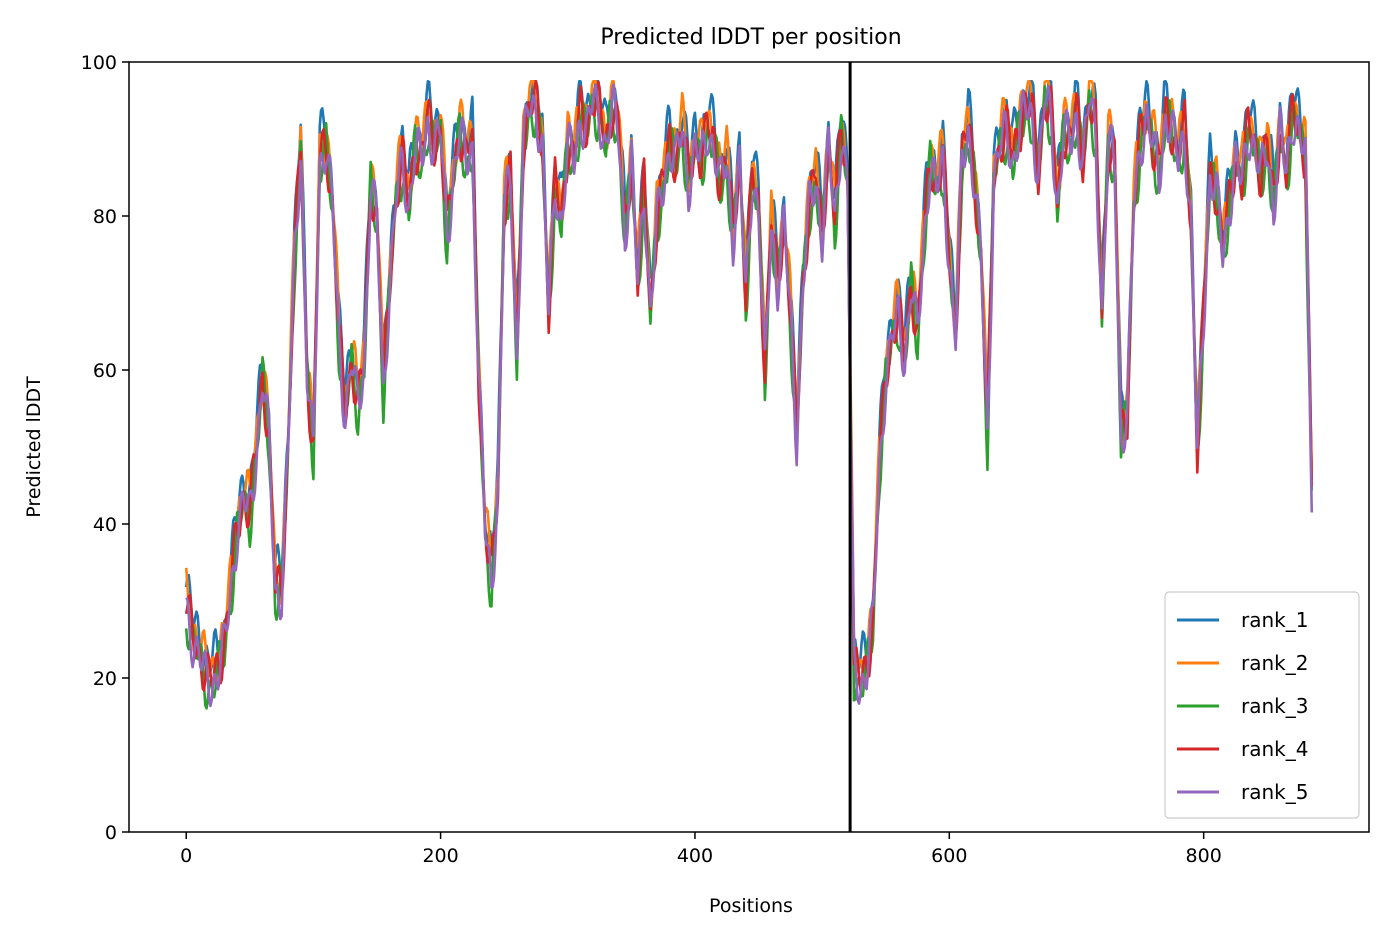  What do you see at coordinates (751, 906) in the screenshot?
I see `x-axis-label: Positions` at bounding box center [751, 906].